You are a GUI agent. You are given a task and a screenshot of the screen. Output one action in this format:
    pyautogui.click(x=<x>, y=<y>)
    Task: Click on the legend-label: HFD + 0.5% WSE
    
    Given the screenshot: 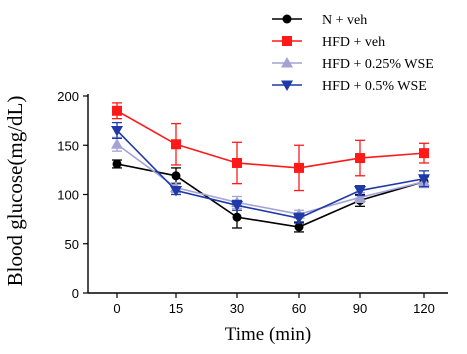 What is the action you would take?
    pyautogui.click(x=374, y=86)
    